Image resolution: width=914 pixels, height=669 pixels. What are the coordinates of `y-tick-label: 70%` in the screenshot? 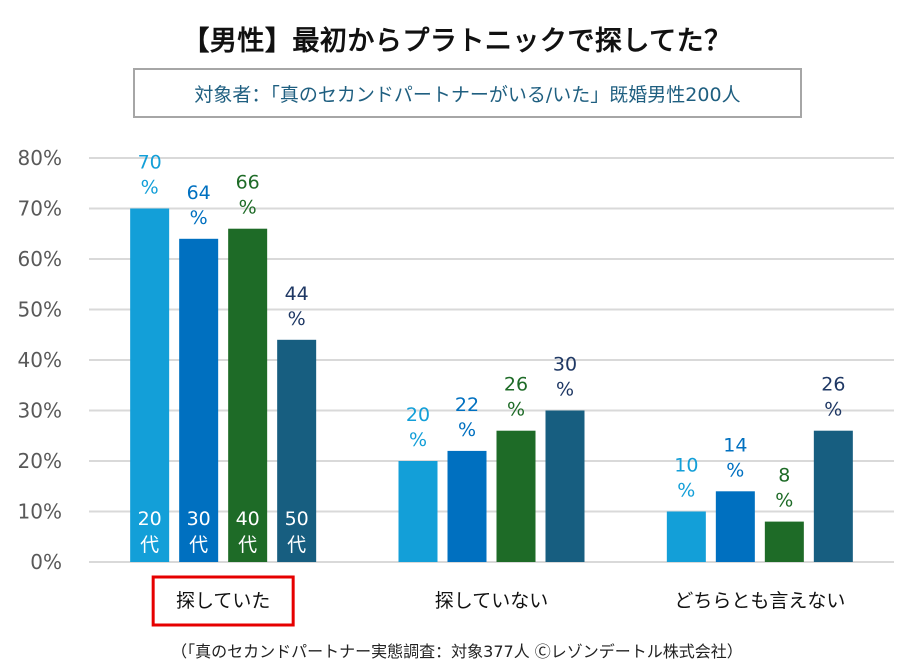 It's located at (40, 209).